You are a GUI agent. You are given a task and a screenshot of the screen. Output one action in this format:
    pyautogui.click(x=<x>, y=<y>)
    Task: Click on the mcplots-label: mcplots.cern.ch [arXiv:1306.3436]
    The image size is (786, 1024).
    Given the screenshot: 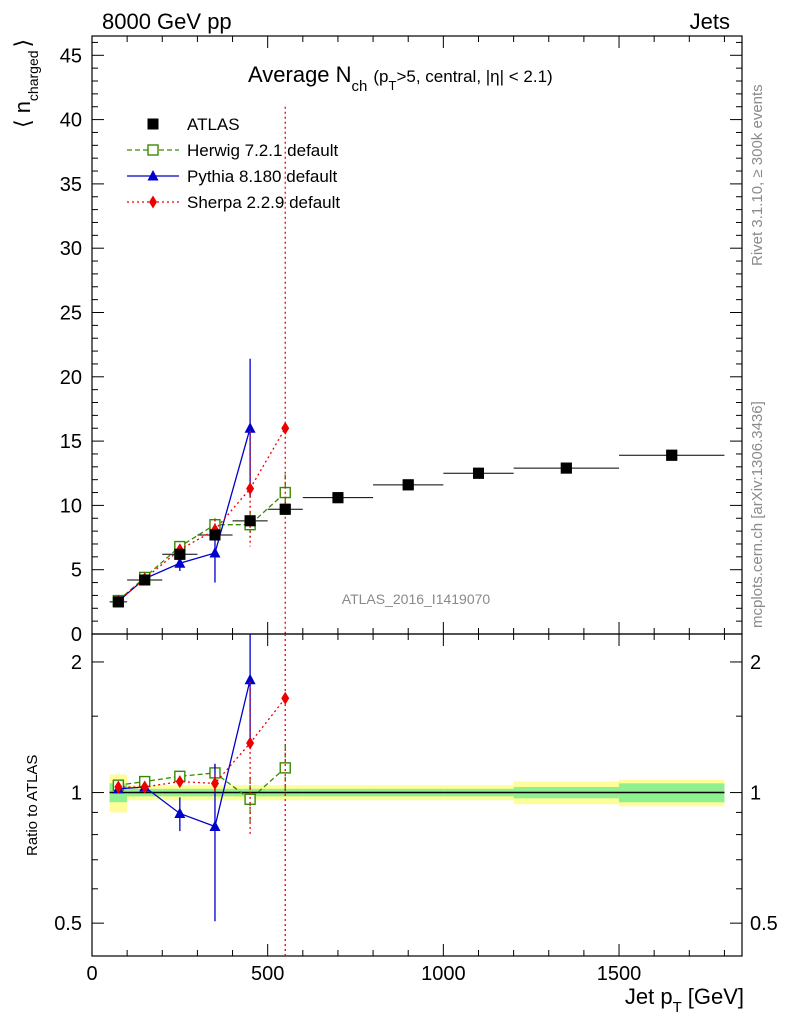 What is the action you would take?
    pyautogui.click(x=757, y=514)
    